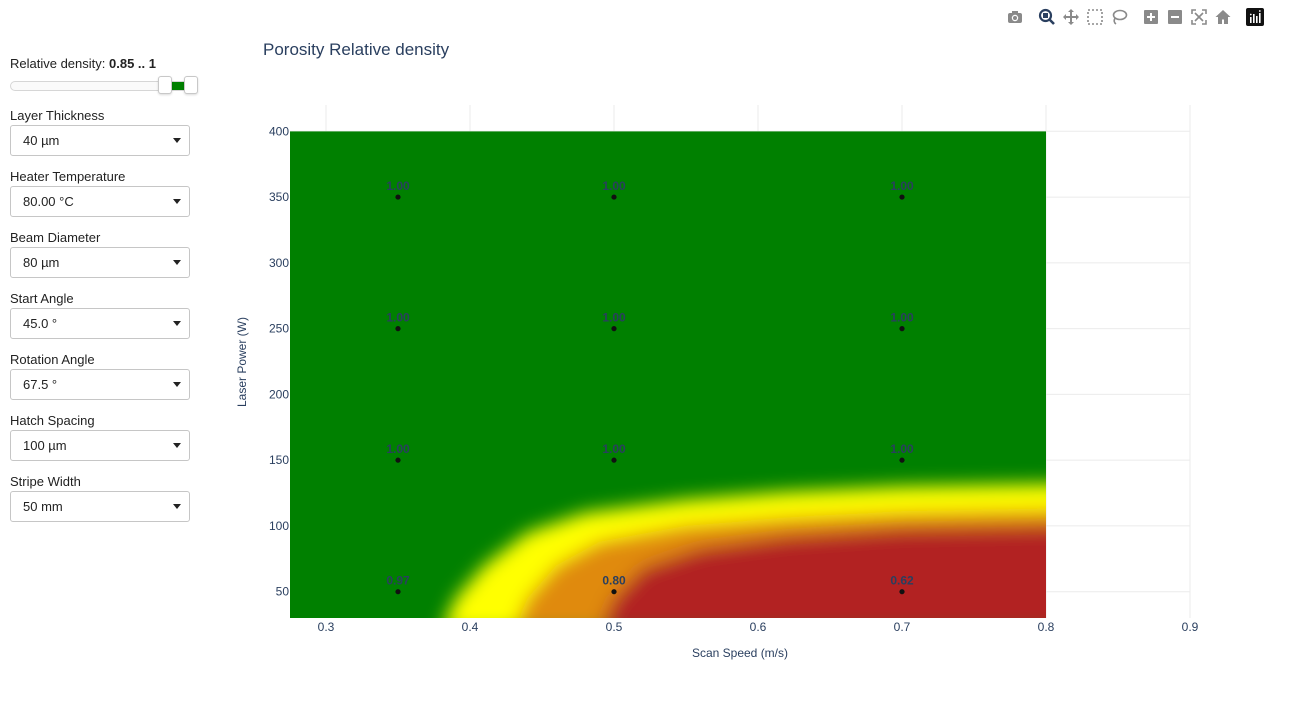 The width and height of the screenshot is (1300, 713). What do you see at coordinates (100, 140) in the screenshot?
I see `layer-thickness-select: 40 µm` at bounding box center [100, 140].